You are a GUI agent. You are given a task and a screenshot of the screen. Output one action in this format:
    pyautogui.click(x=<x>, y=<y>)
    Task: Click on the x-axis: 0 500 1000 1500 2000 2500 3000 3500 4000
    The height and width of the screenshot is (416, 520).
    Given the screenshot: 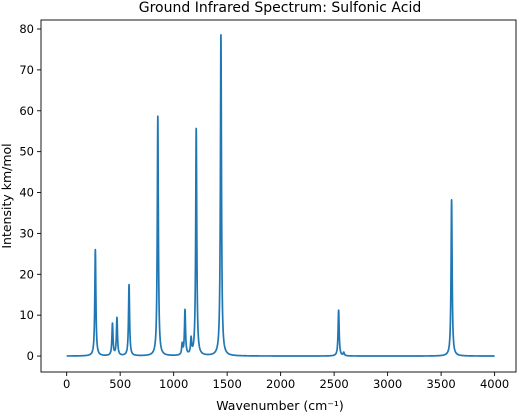 What is the action you would take?
    pyautogui.click(x=286, y=381)
    